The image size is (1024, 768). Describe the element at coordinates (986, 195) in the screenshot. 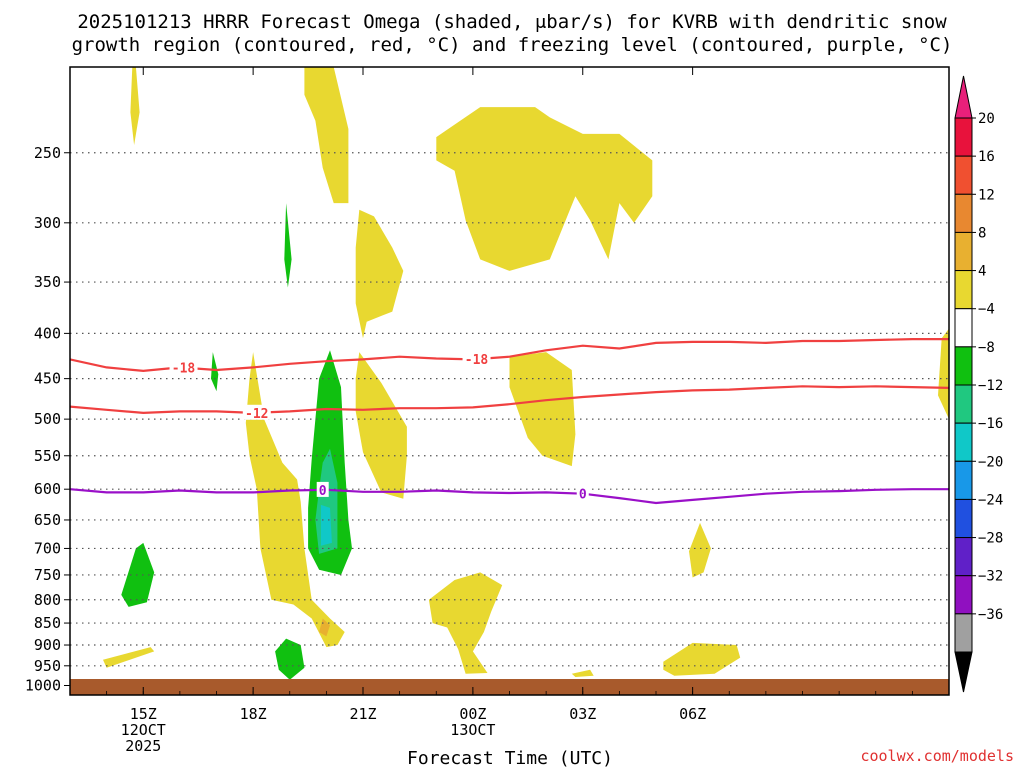

I see `colorbar-label: 12` at that location.